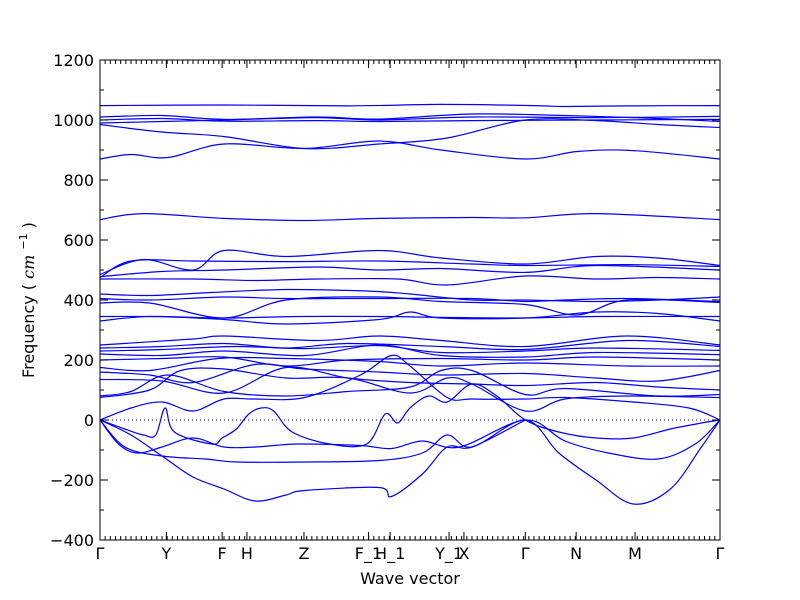 This screenshot has width=800, height=600. I want to click on x-tick-label: F_1, so click(368, 554).